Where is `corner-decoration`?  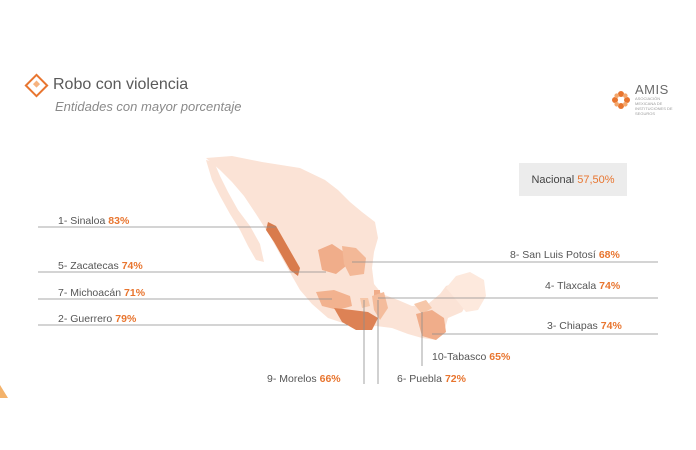 corner-decoration is located at coordinates (4, 391).